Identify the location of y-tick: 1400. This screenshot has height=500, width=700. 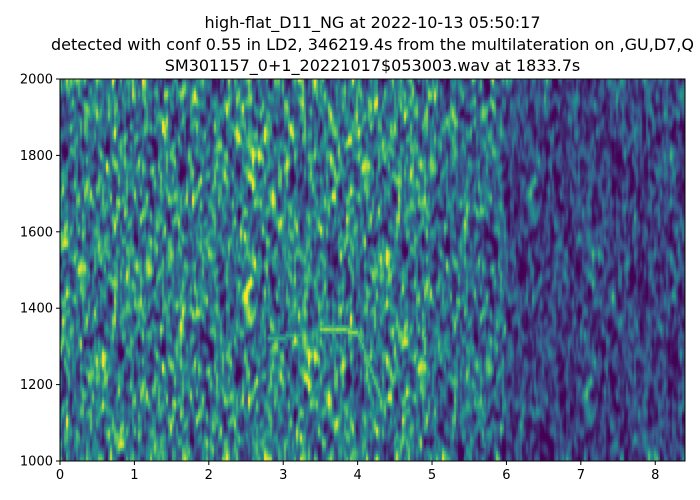
(40, 309).